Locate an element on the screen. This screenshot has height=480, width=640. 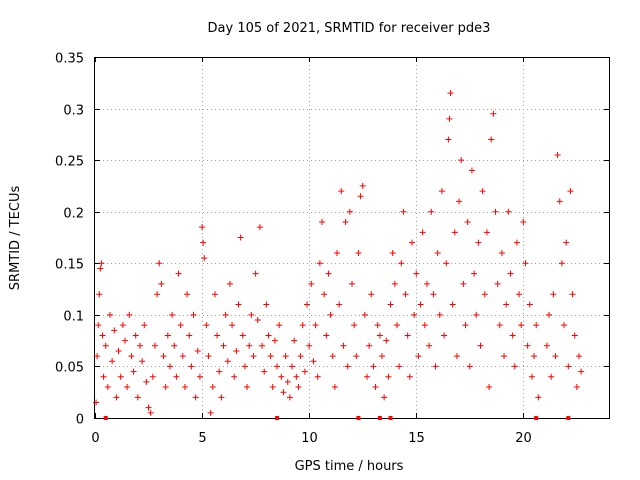
y-tick-label: 0.3 is located at coordinates (73, 111).